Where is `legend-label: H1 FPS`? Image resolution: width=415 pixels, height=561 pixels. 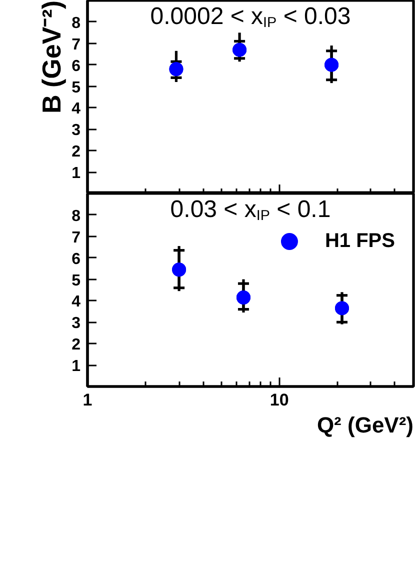
legend-label: H1 FPS is located at coordinates (359, 241).